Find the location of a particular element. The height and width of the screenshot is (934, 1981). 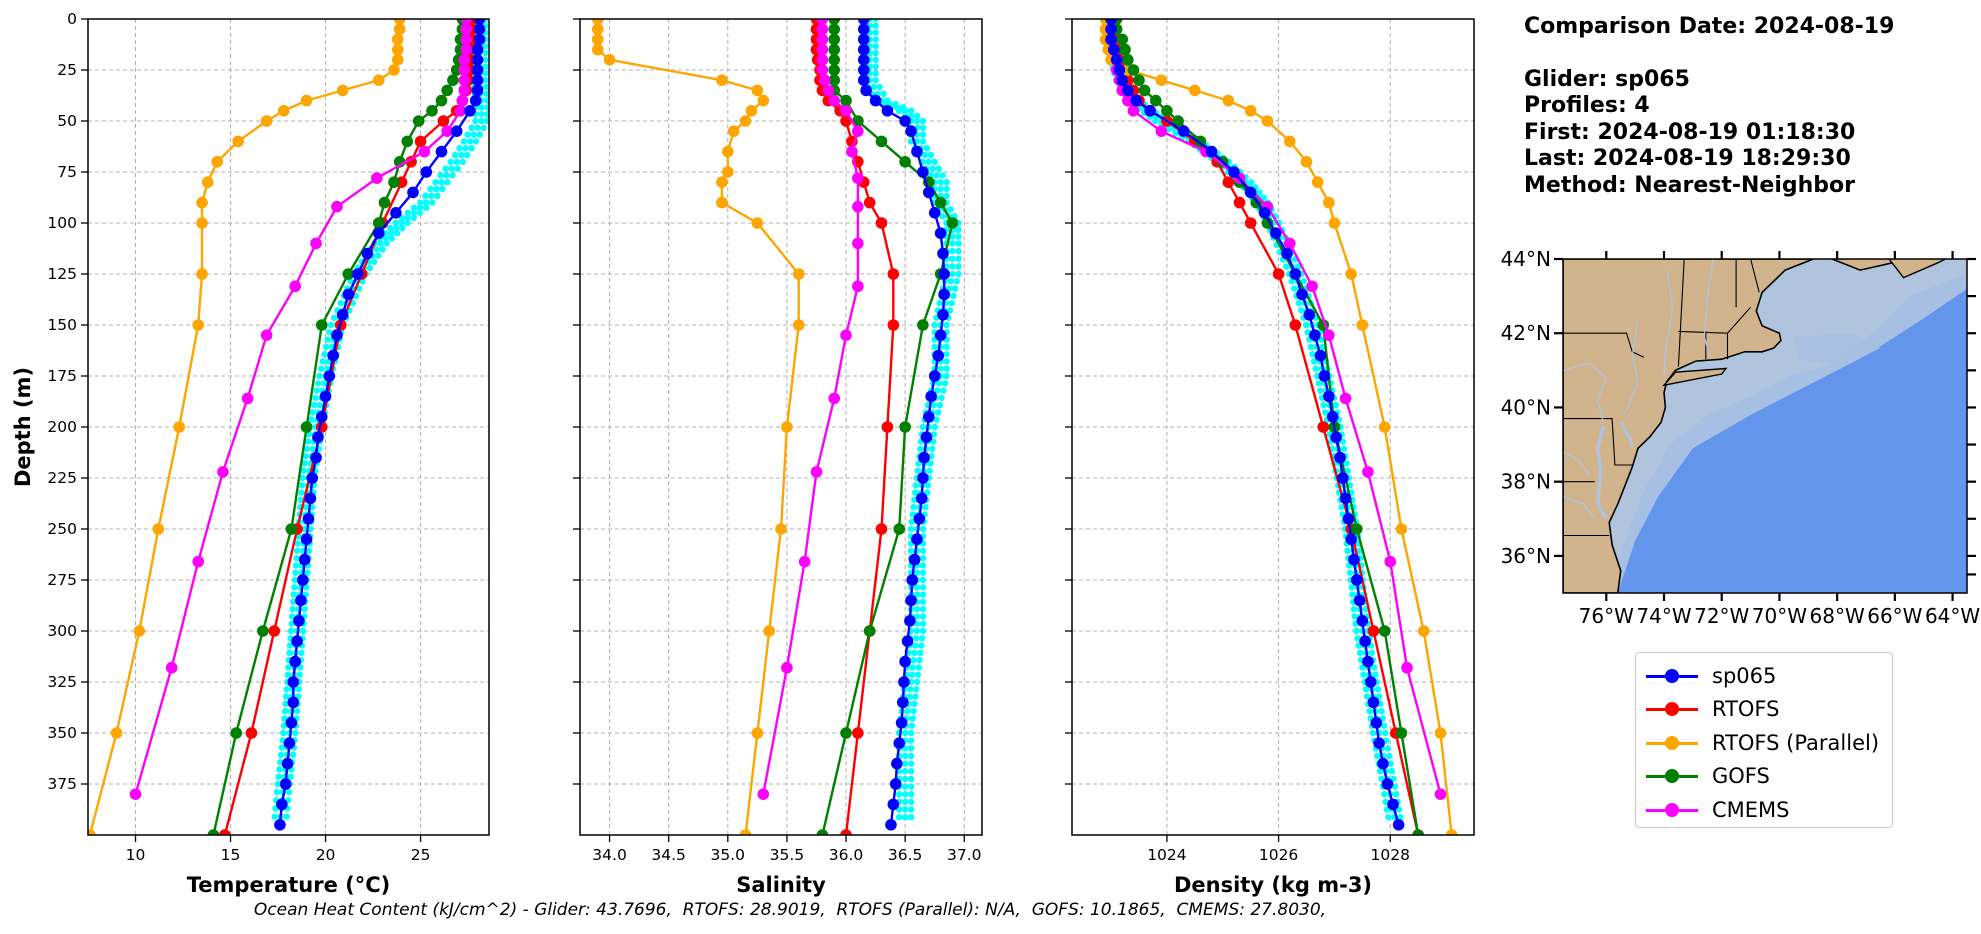

georges-bank is located at coordinates (1837, 350).